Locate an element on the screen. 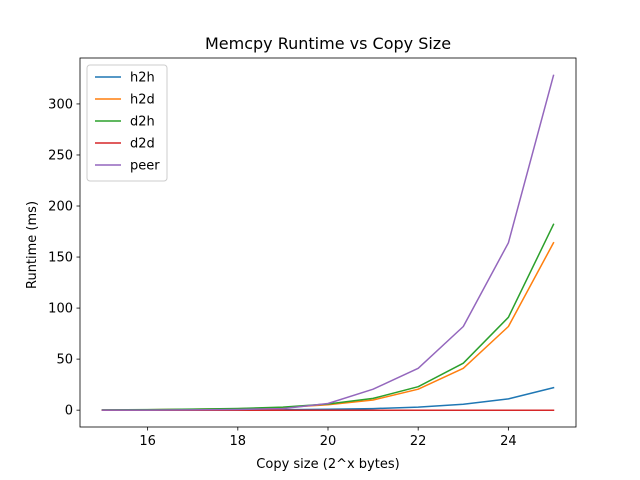 Image resolution: width=640 pixels, height=480 pixels. y-tick-label-250: 250 is located at coordinates (60, 155).